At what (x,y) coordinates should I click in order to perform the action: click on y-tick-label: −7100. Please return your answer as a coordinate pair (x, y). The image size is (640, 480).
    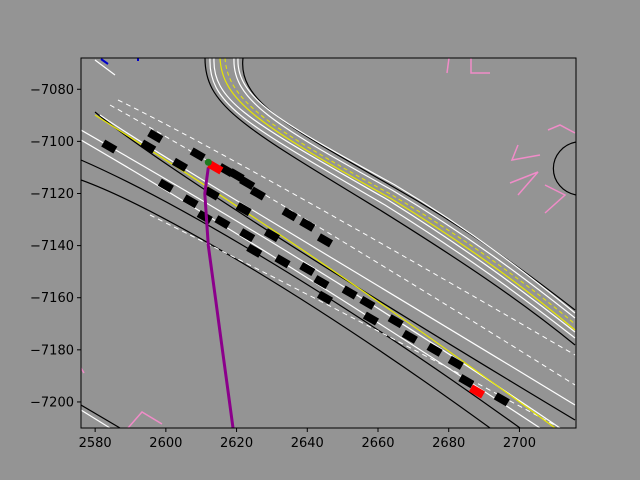
    Looking at the image, I should click on (52, 142).